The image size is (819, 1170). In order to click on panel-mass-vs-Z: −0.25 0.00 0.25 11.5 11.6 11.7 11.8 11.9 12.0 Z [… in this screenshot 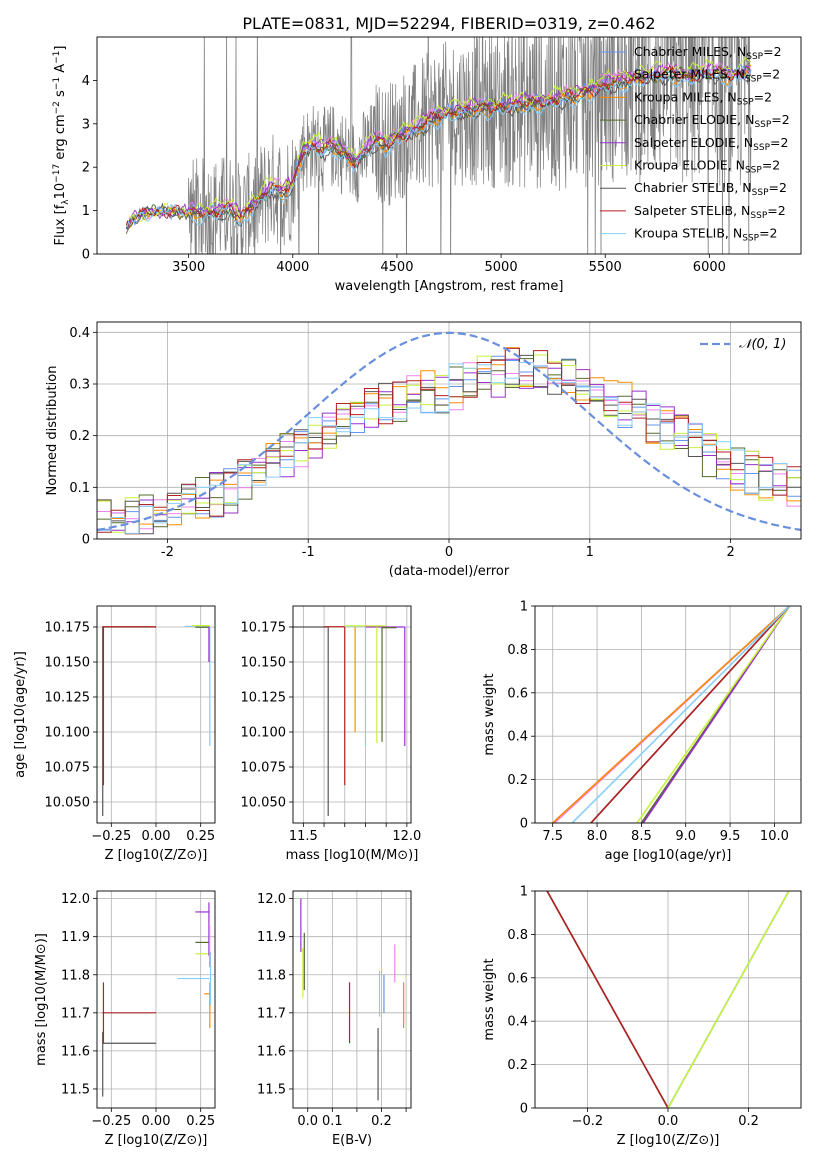, I will do `click(125, 1019)`.